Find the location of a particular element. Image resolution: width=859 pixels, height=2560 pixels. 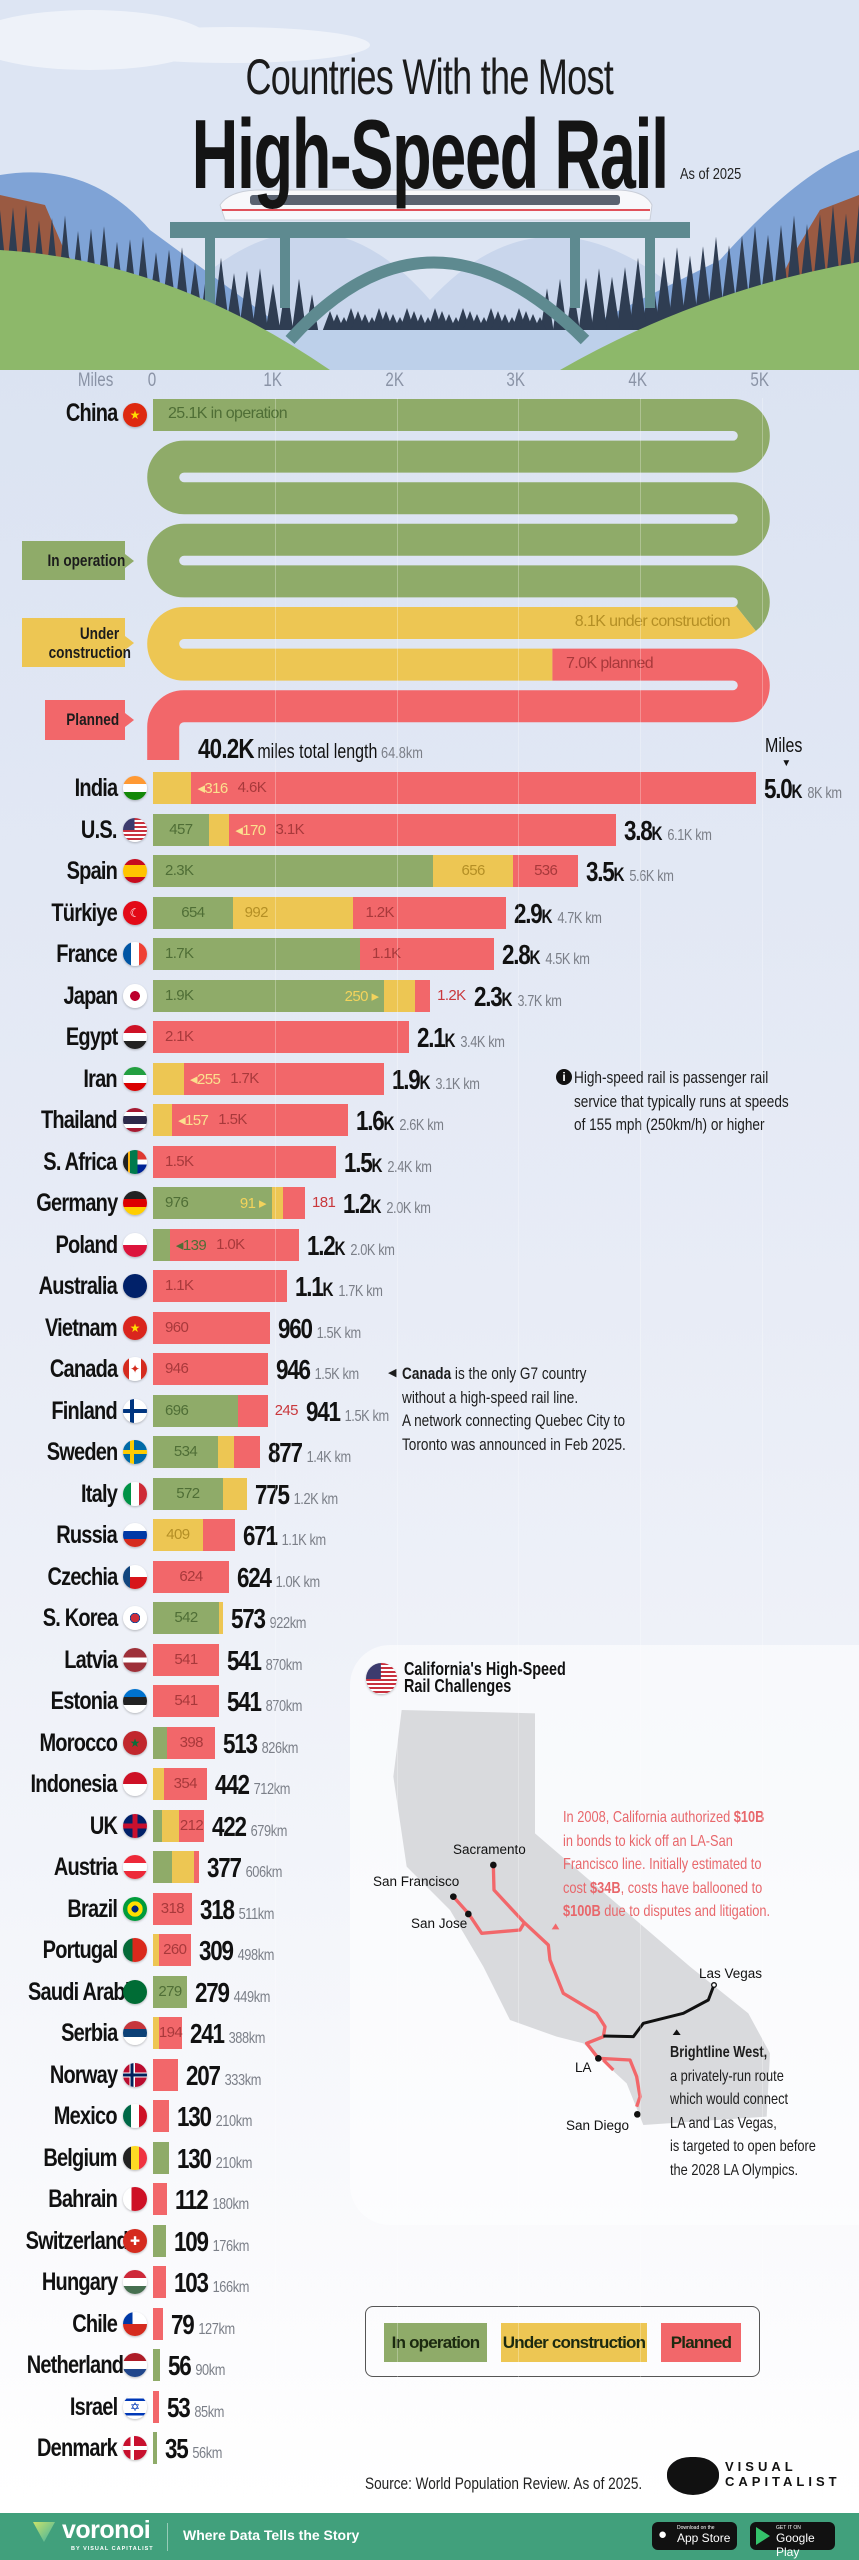

south-africa-flag-icon is located at coordinates (135, 1161).